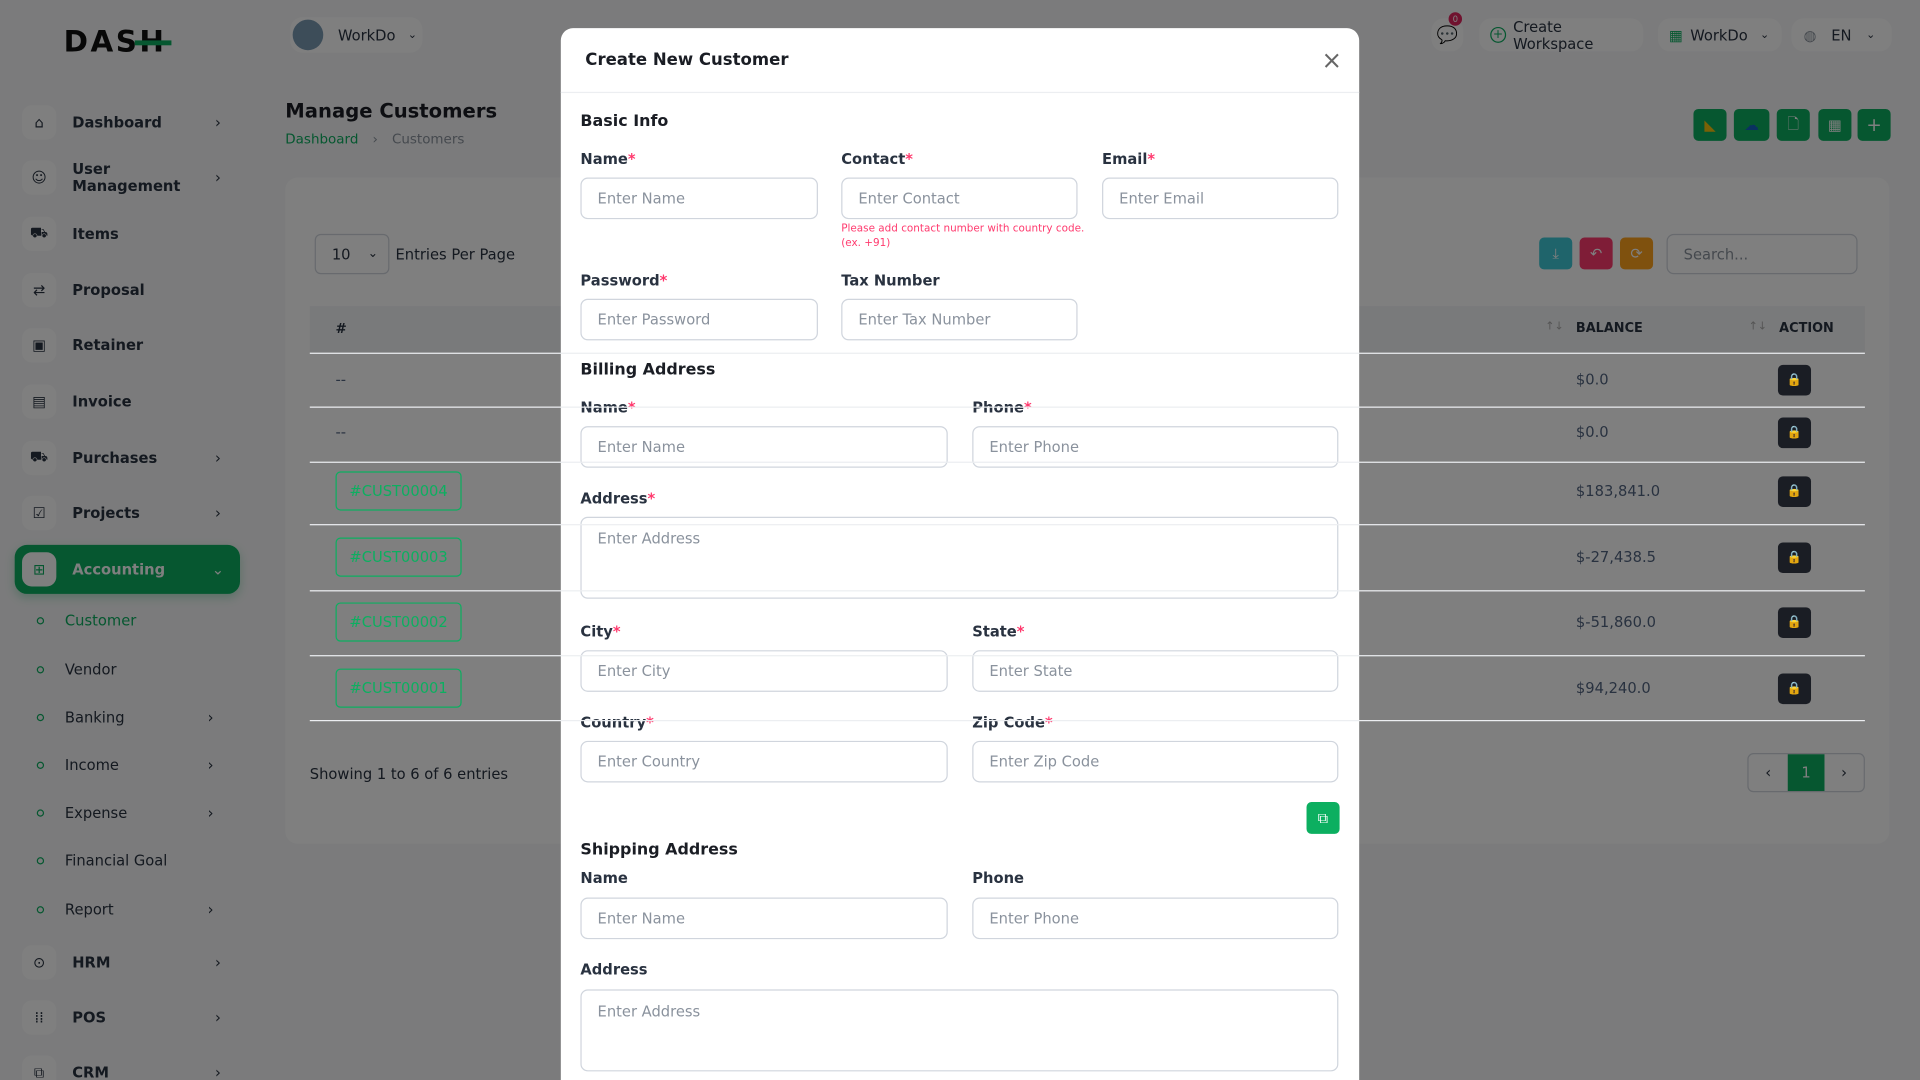  I want to click on email-label: Email*, so click(1129, 159).